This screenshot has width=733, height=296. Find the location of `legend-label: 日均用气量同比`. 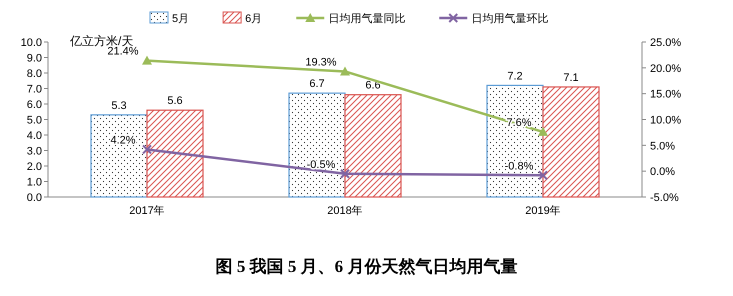

legend-label: 日均用气量同比 is located at coordinates (367, 18).